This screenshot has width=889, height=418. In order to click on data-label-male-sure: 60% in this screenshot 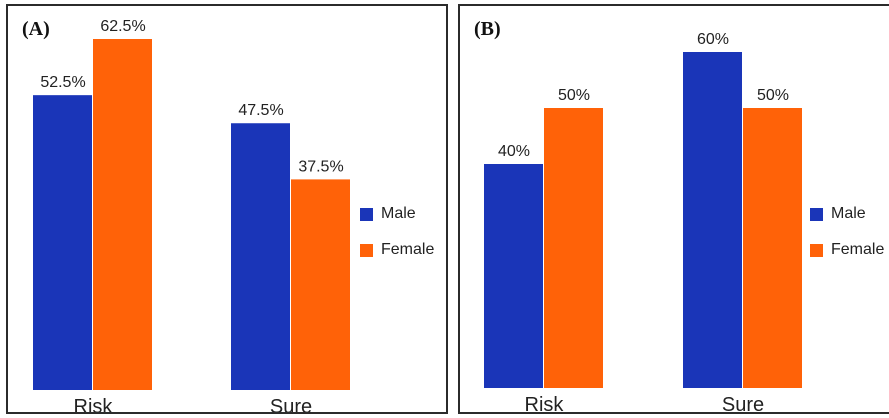, I will do `click(713, 39)`.